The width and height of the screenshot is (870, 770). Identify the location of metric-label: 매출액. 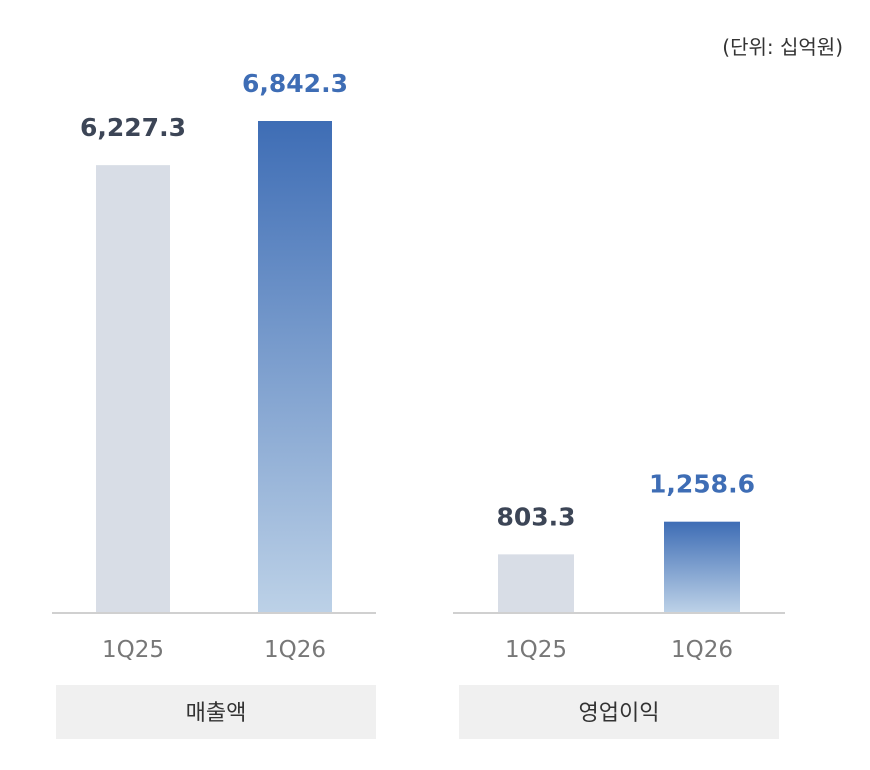
(216, 713).